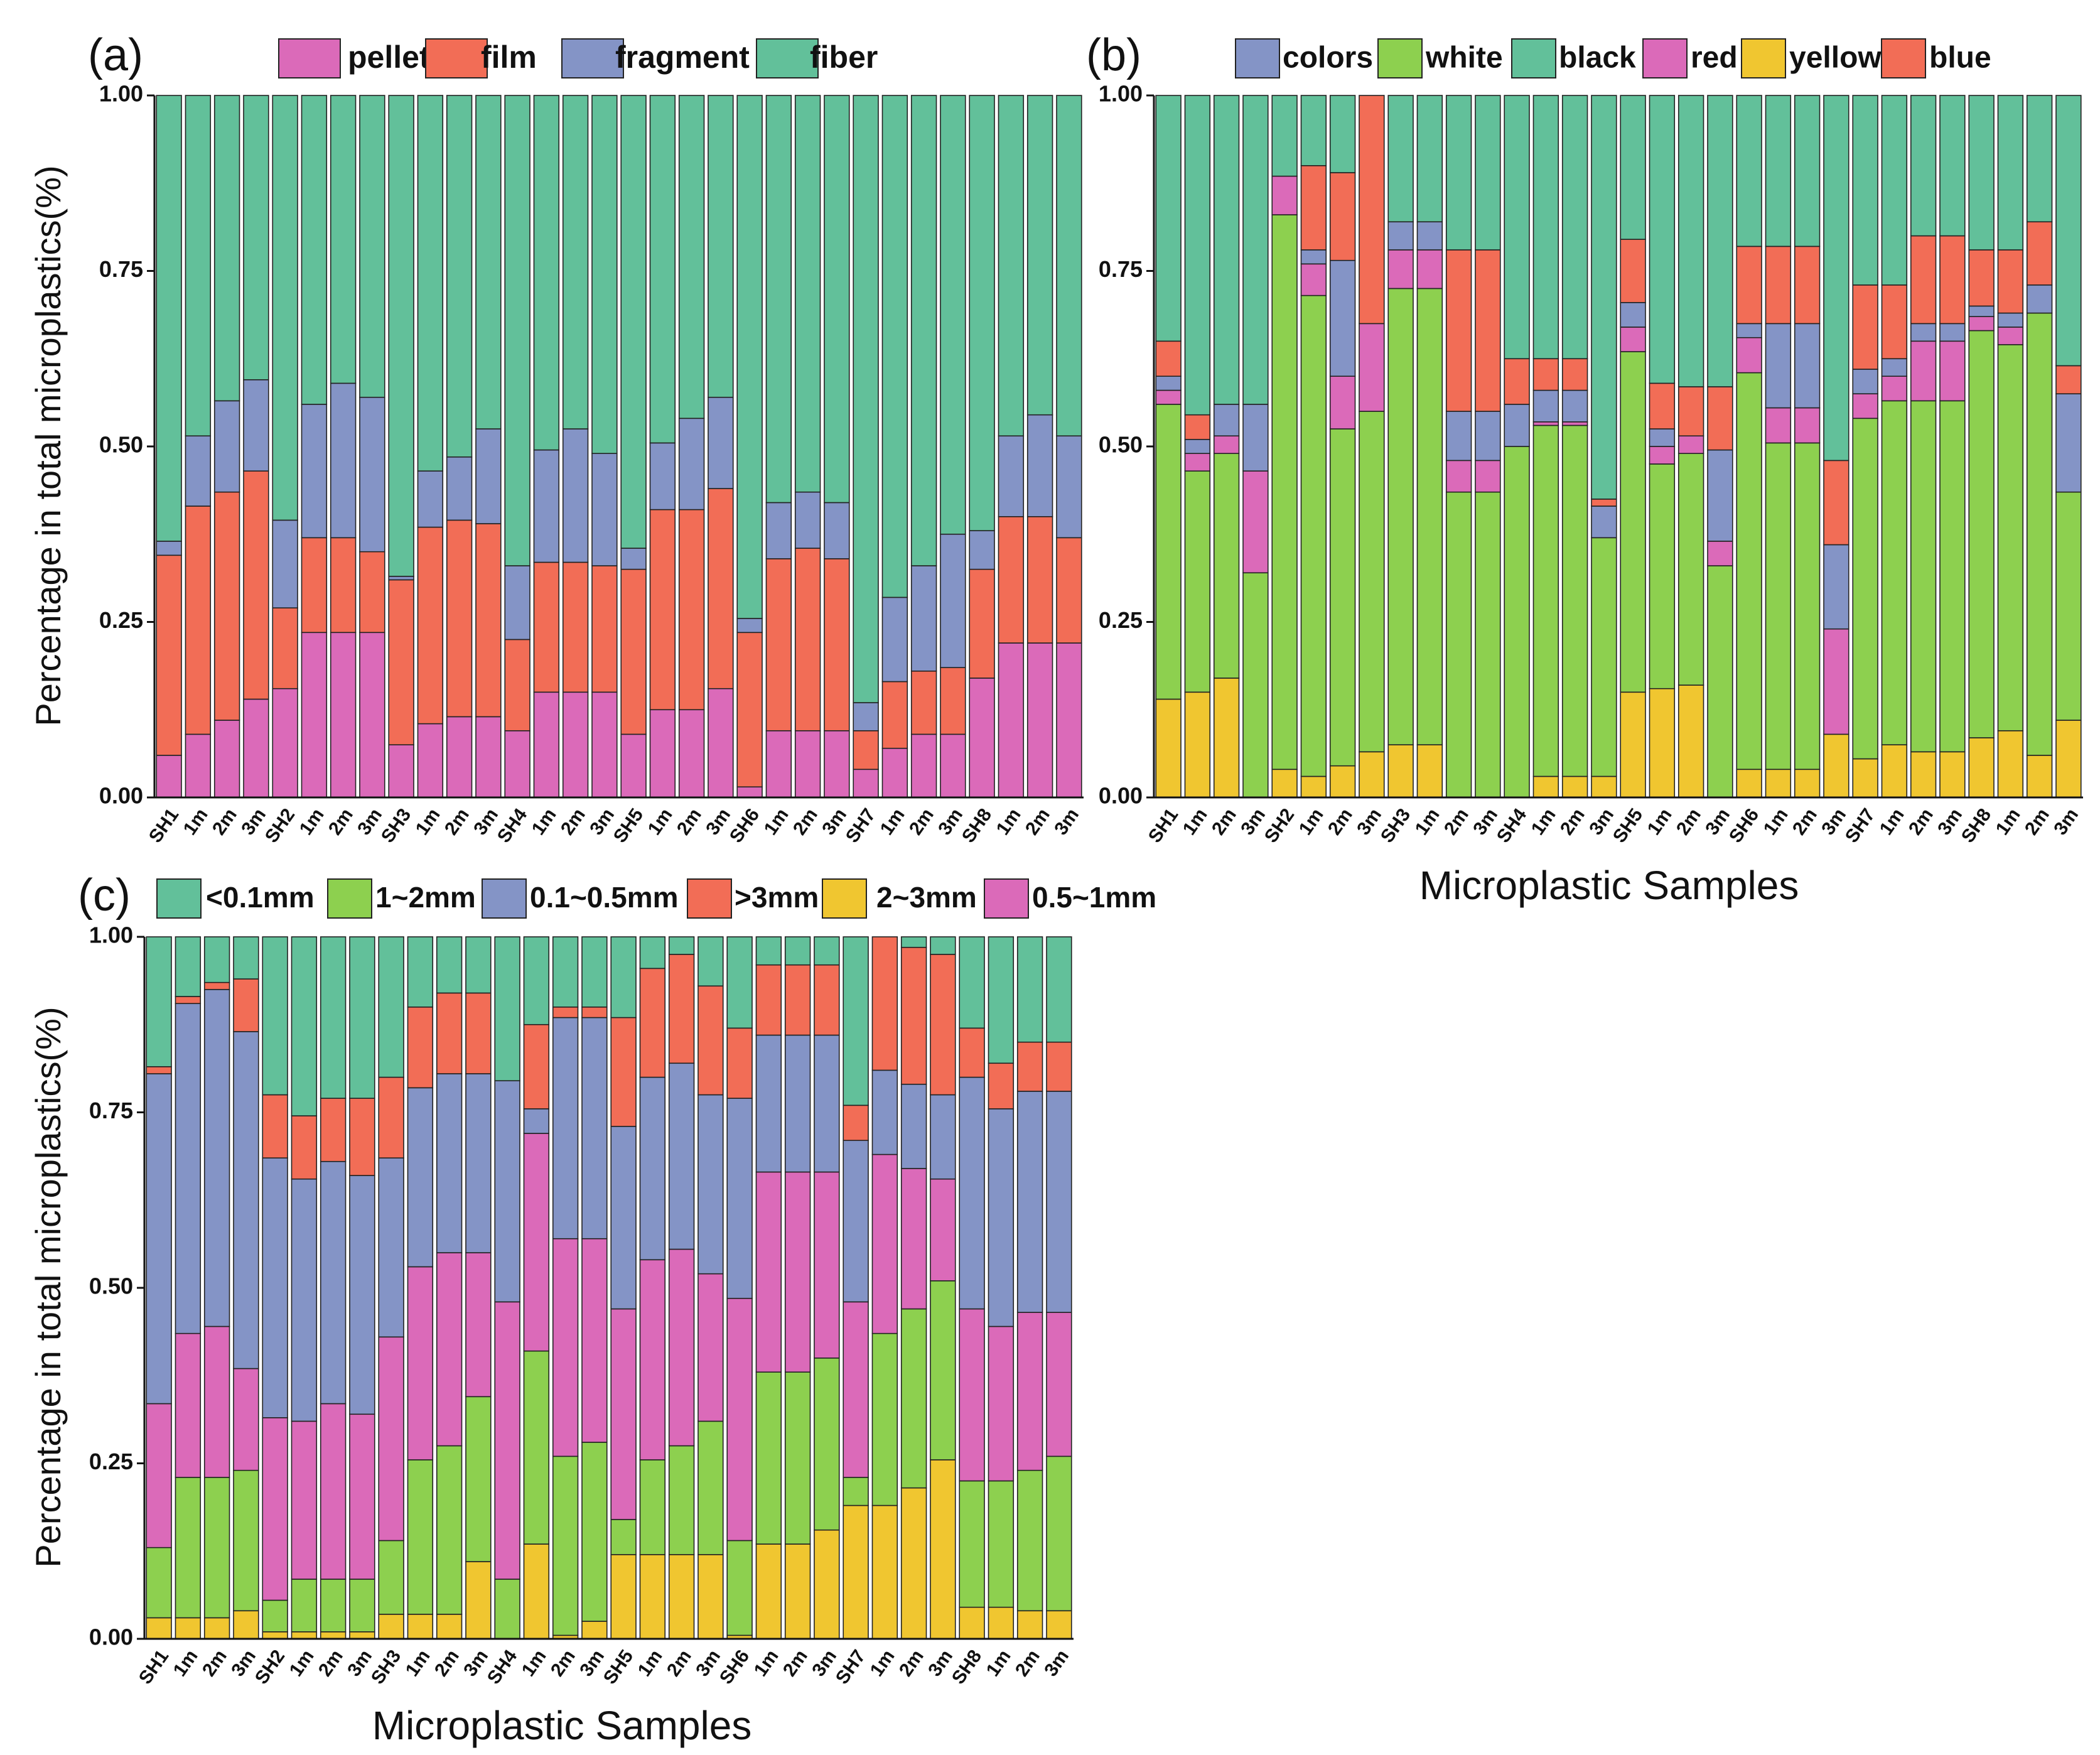 This screenshot has height=1755, width=2100. What do you see at coordinates (739, 1419) in the screenshot?
I see `panel-c-bar-21-0.5~1mm` at bounding box center [739, 1419].